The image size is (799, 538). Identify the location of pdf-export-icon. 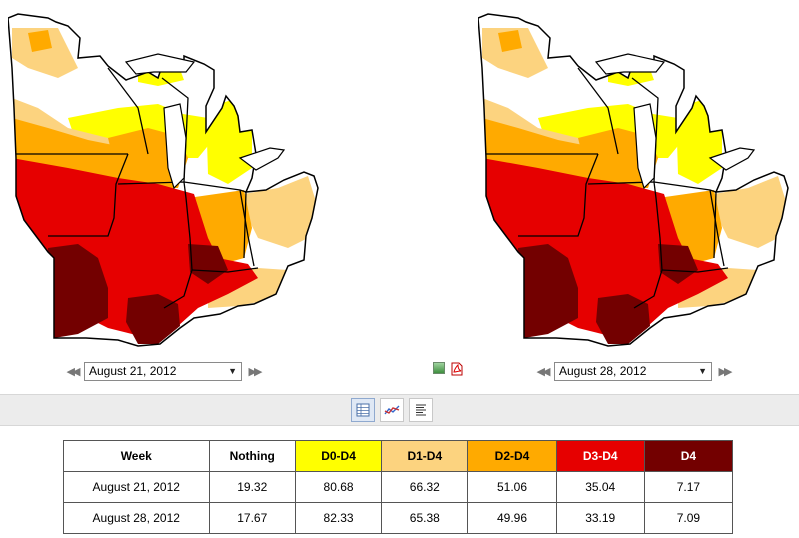
(457, 369).